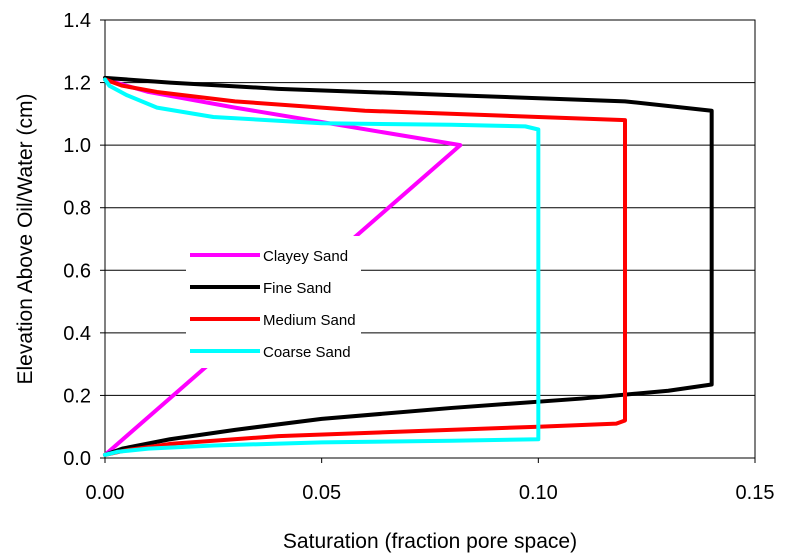 This screenshot has width=796, height=556. Describe the element at coordinates (77, 271) in the screenshot. I see `y-tick-label-3: 0.6` at that location.